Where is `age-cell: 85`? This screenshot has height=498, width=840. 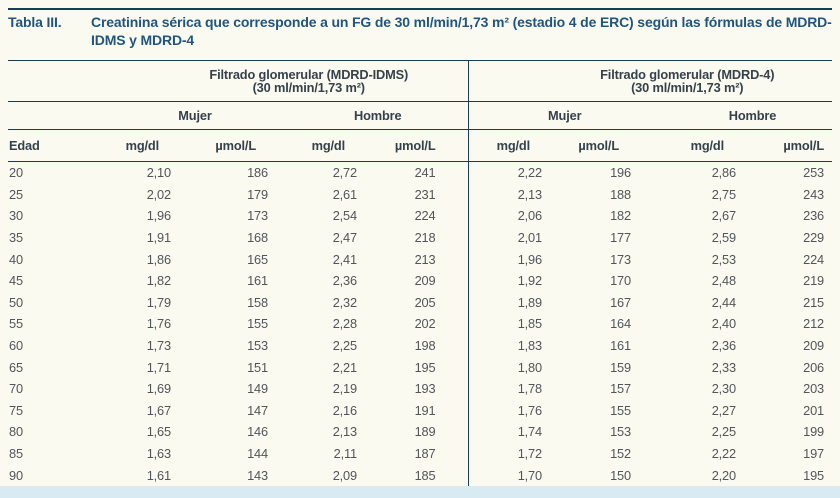
age-cell: 85 is located at coordinates (16, 454).